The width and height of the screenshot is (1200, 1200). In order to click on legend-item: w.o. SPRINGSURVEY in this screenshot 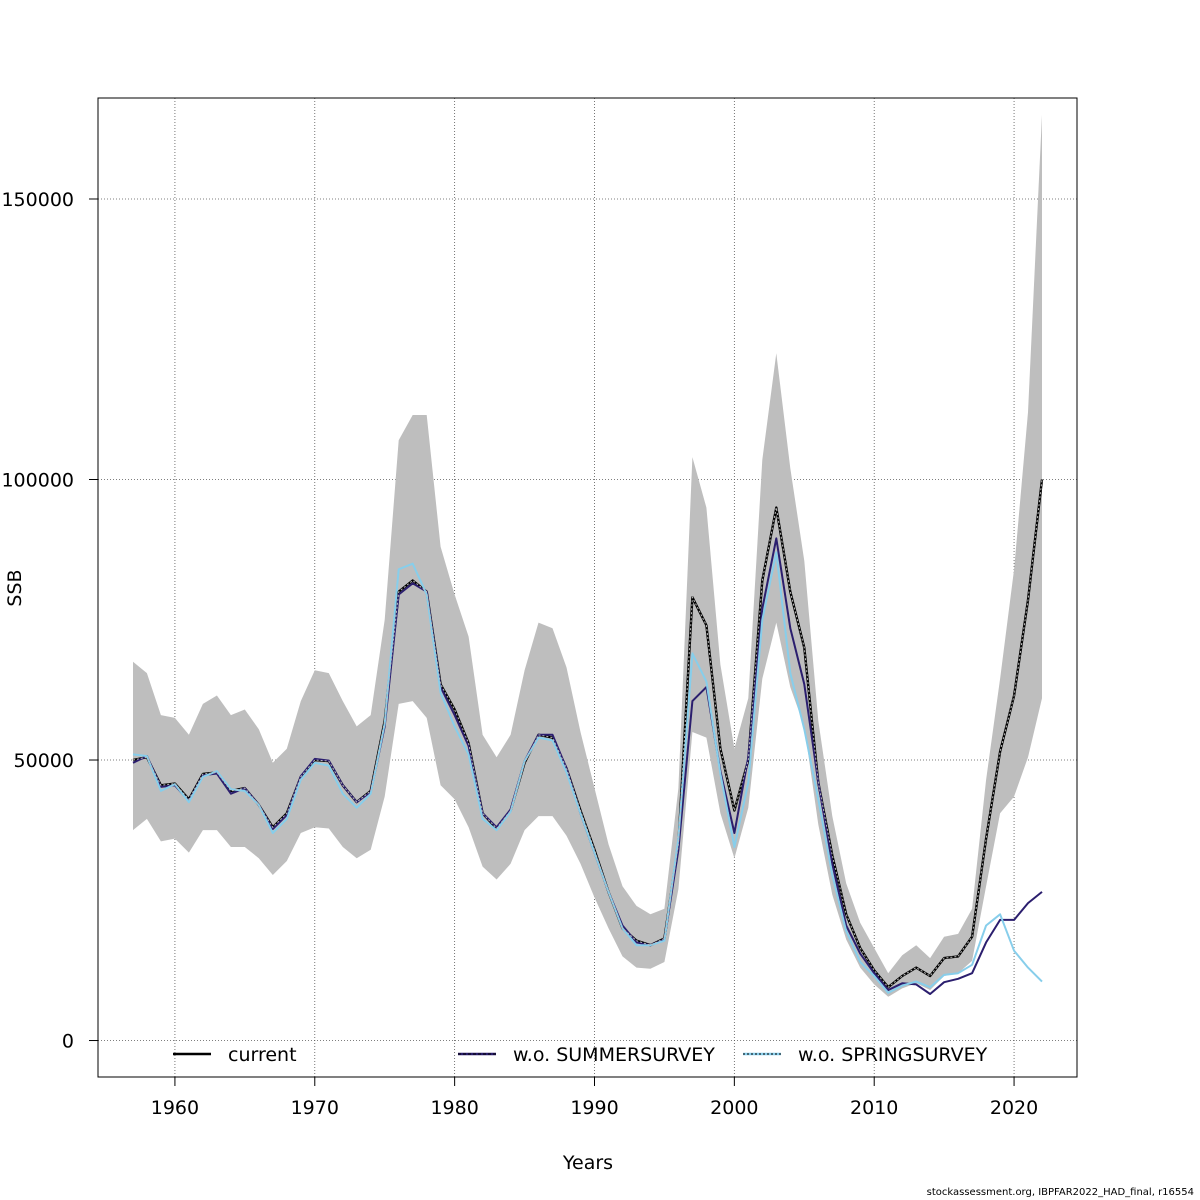, I will do `click(865, 1055)`.